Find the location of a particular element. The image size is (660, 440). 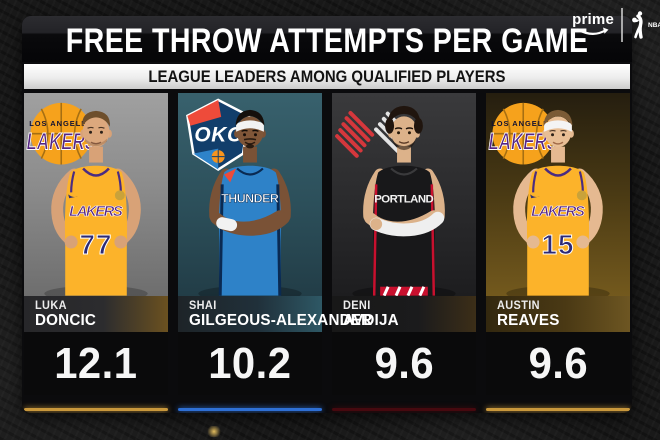

page-title: FREE THROW ATTEMPTS PER GAME is located at coordinates (327, 41).